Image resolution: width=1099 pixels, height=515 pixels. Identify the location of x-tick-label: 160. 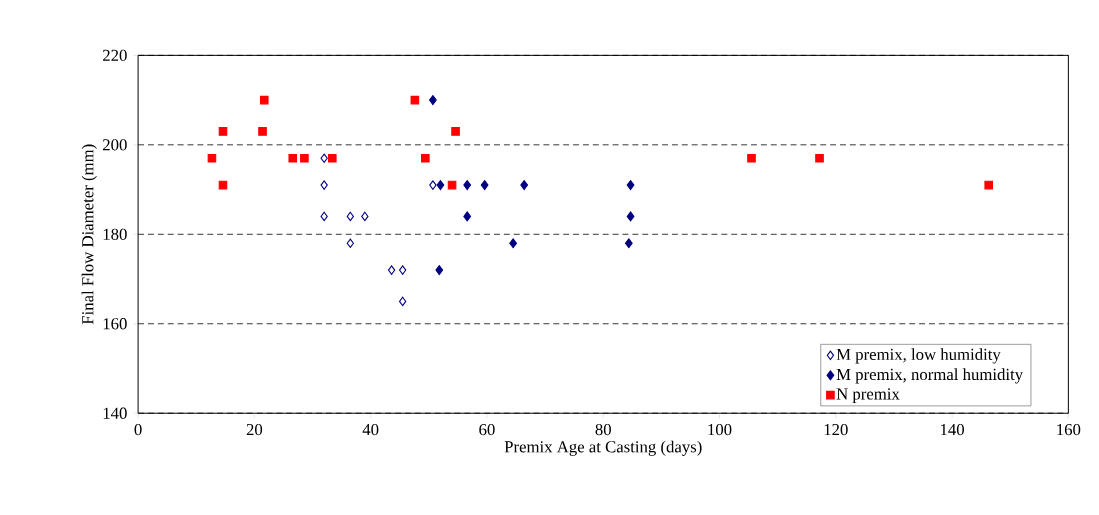
(1069, 429).